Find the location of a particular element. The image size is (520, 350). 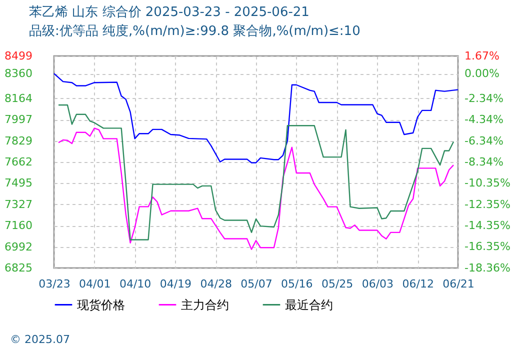

x-tick-label: 06/03 is located at coordinates (378, 284).